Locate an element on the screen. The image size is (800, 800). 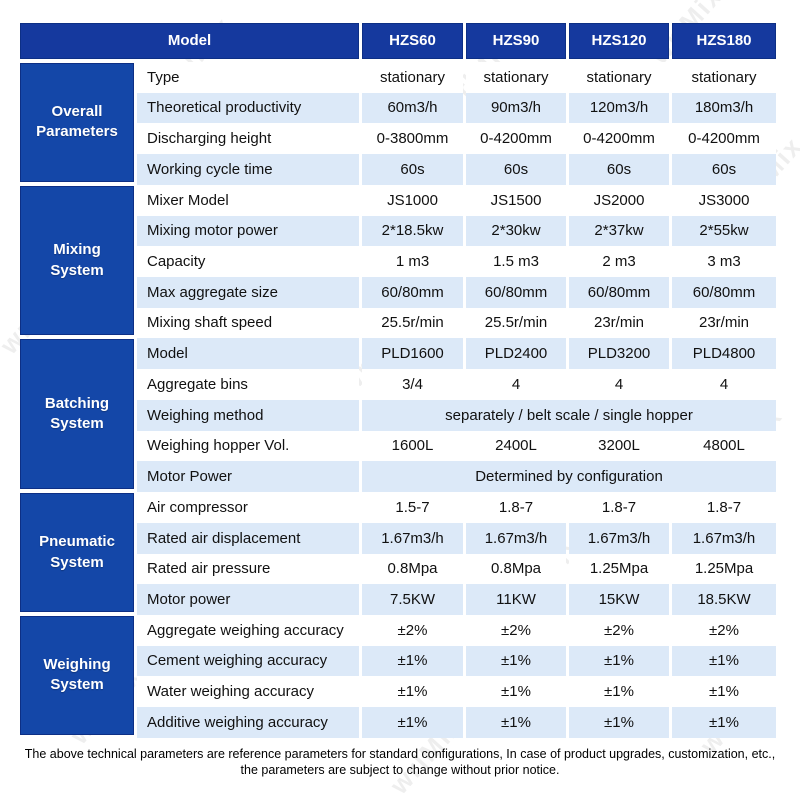
header-cell-hzs120: HZS120 is located at coordinates (619, 41).